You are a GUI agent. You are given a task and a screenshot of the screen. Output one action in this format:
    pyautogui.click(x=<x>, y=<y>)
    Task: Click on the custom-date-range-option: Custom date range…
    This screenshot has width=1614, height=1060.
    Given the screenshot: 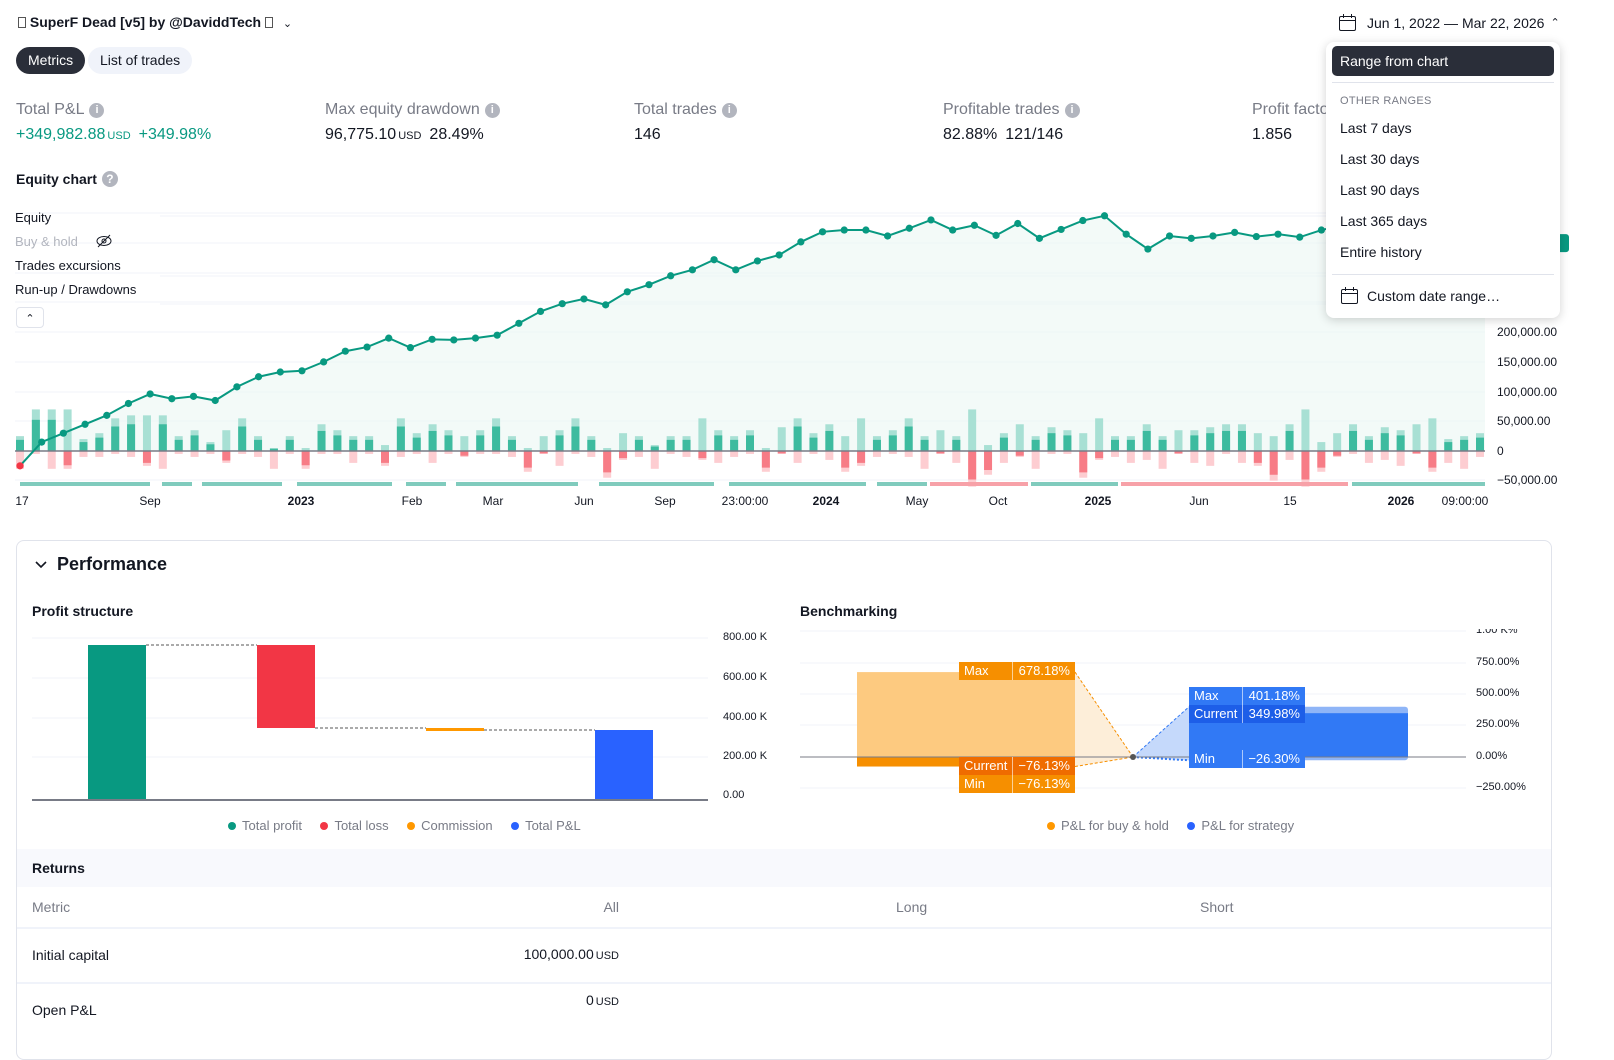 What is the action you would take?
    pyautogui.click(x=1420, y=295)
    